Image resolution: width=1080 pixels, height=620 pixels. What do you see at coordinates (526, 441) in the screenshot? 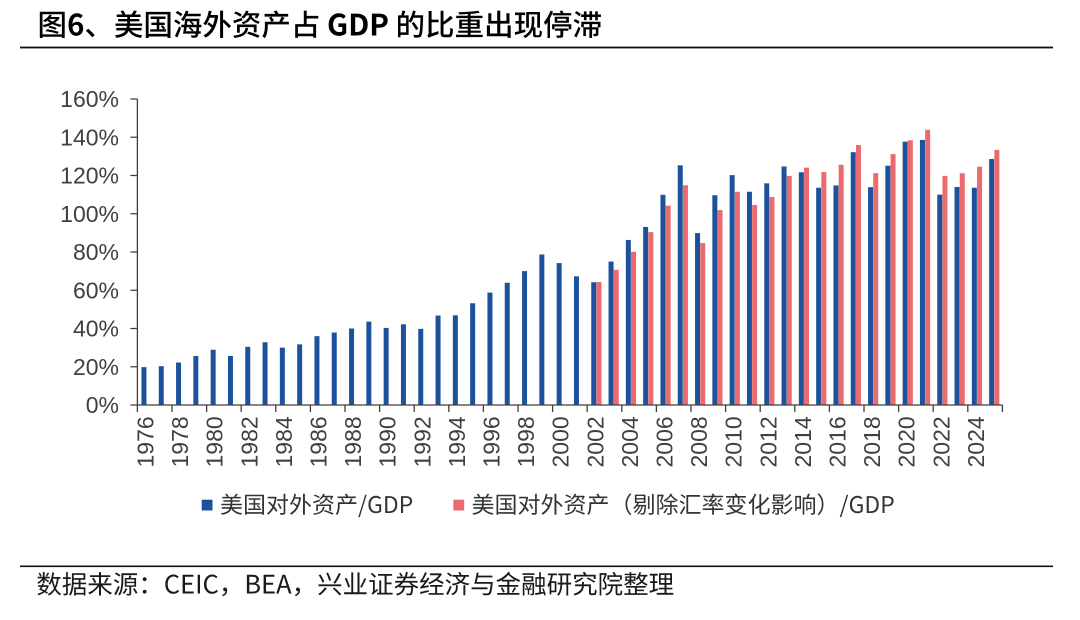
I see `svg-text: 1998` at bounding box center [526, 441].